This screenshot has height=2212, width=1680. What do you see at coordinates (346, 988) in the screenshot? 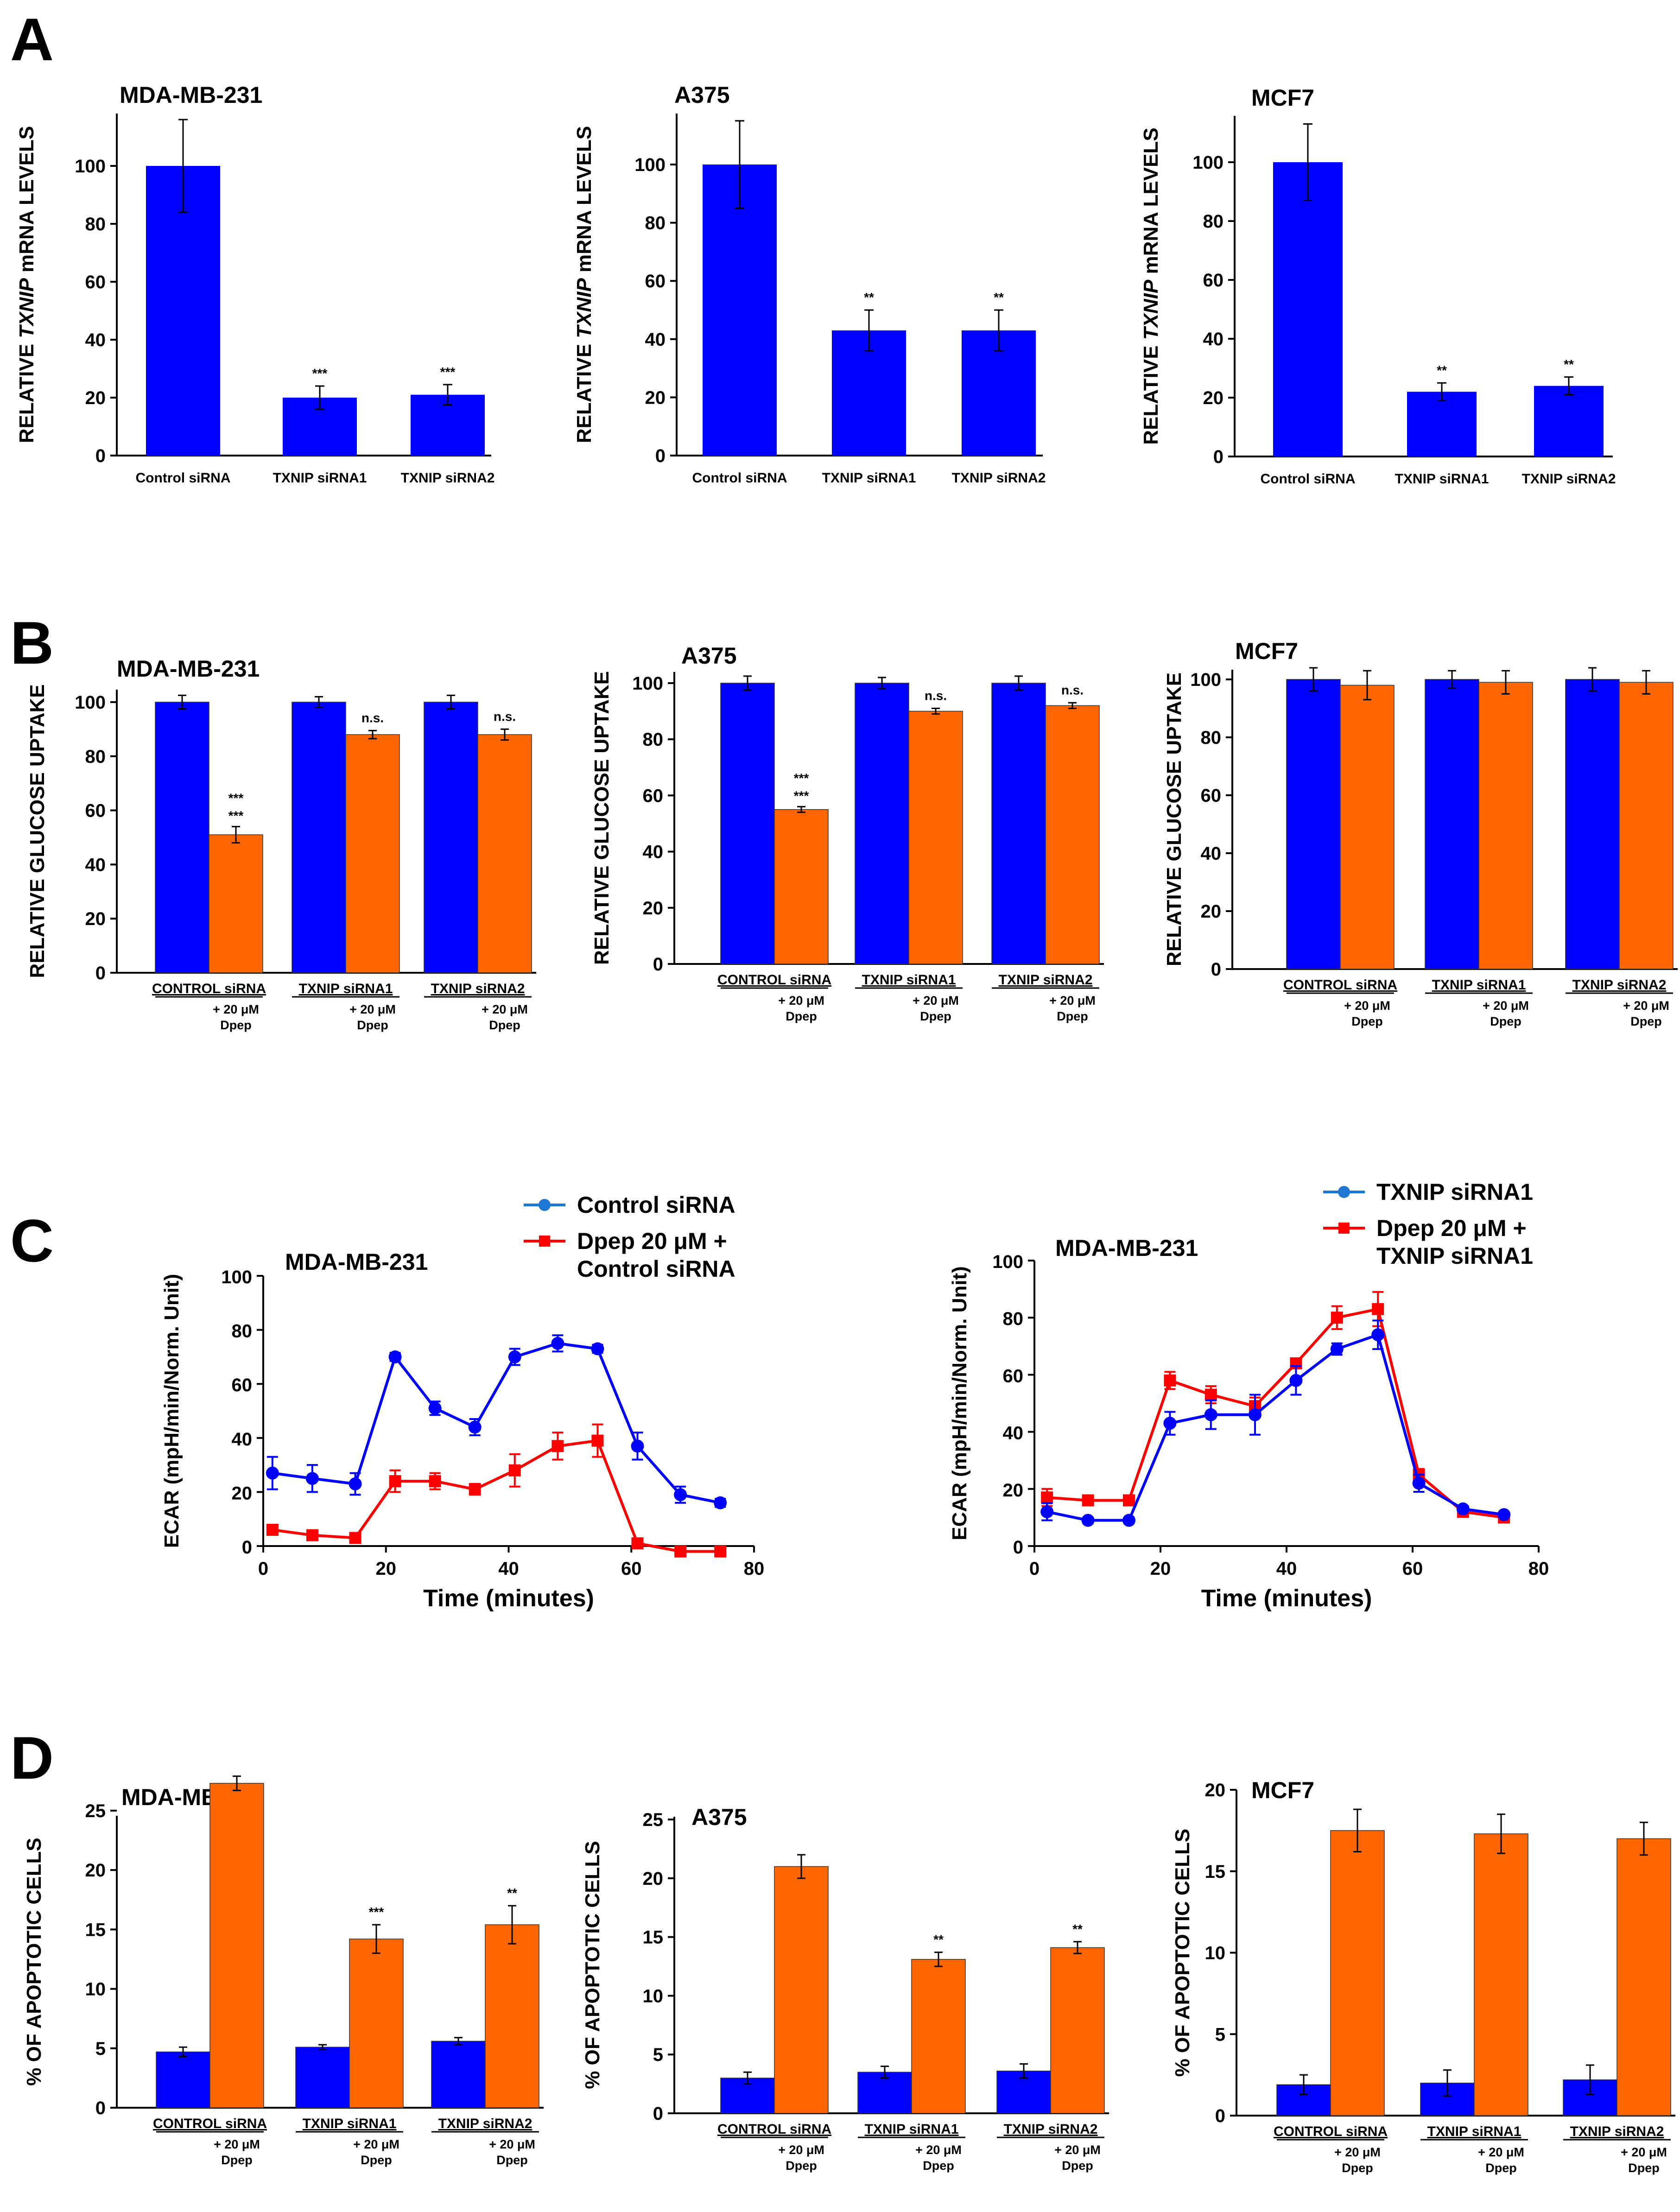
I see `b1-group-label: TXNIP siRNA1` at bounding box center [346, 988].